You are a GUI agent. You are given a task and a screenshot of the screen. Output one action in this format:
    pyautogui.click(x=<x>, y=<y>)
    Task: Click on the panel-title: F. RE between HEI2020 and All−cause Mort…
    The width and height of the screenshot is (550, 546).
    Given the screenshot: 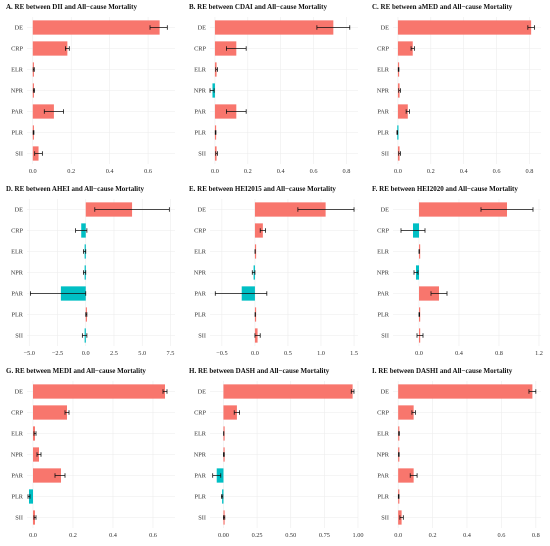 What is the action you would take?
    pyautogui.click(x=445, y=189)
    